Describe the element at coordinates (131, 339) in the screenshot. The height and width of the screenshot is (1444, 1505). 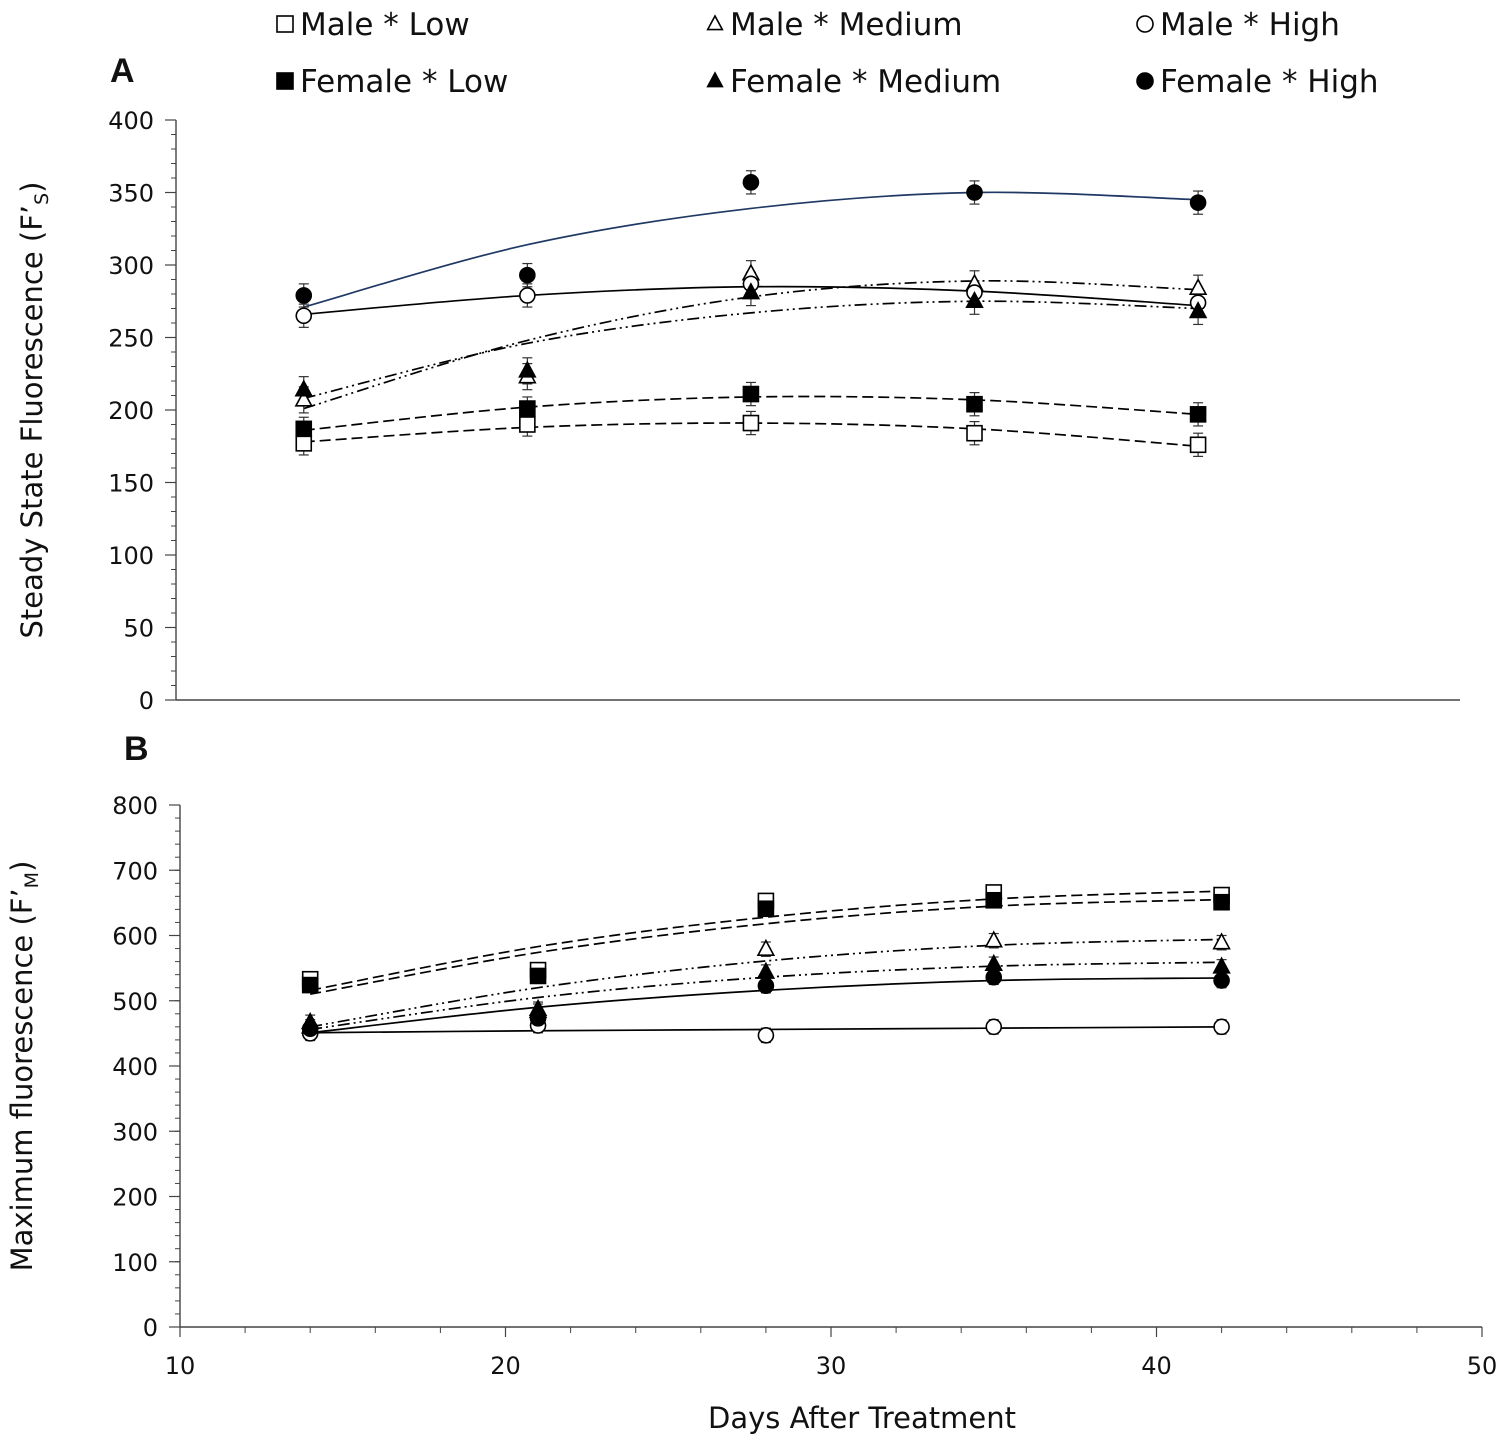
I see `y-tick-label: 250` at that location.